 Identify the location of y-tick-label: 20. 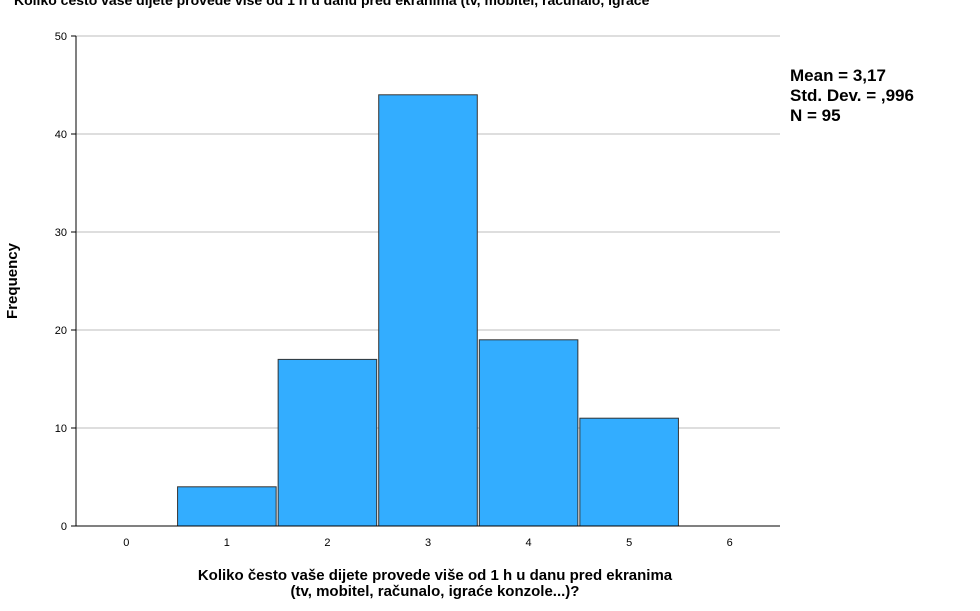
(61, 331).